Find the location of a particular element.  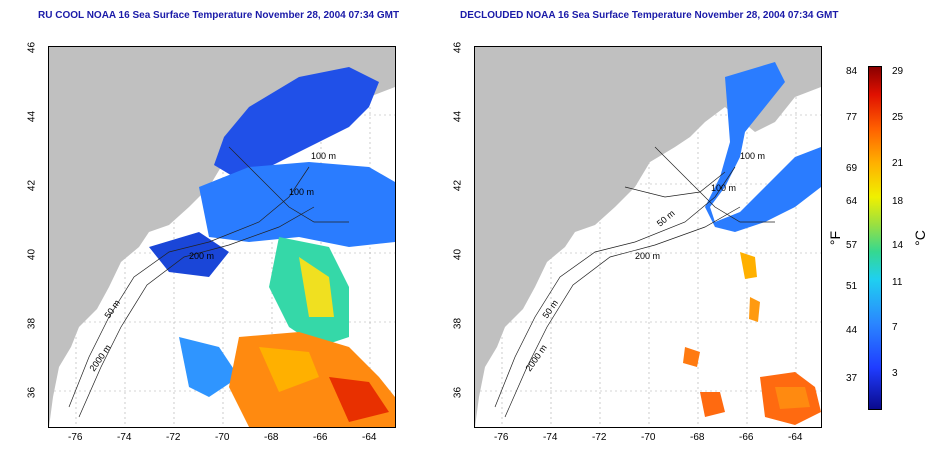

c-tick: 3 is located at coordinates (895, 373).